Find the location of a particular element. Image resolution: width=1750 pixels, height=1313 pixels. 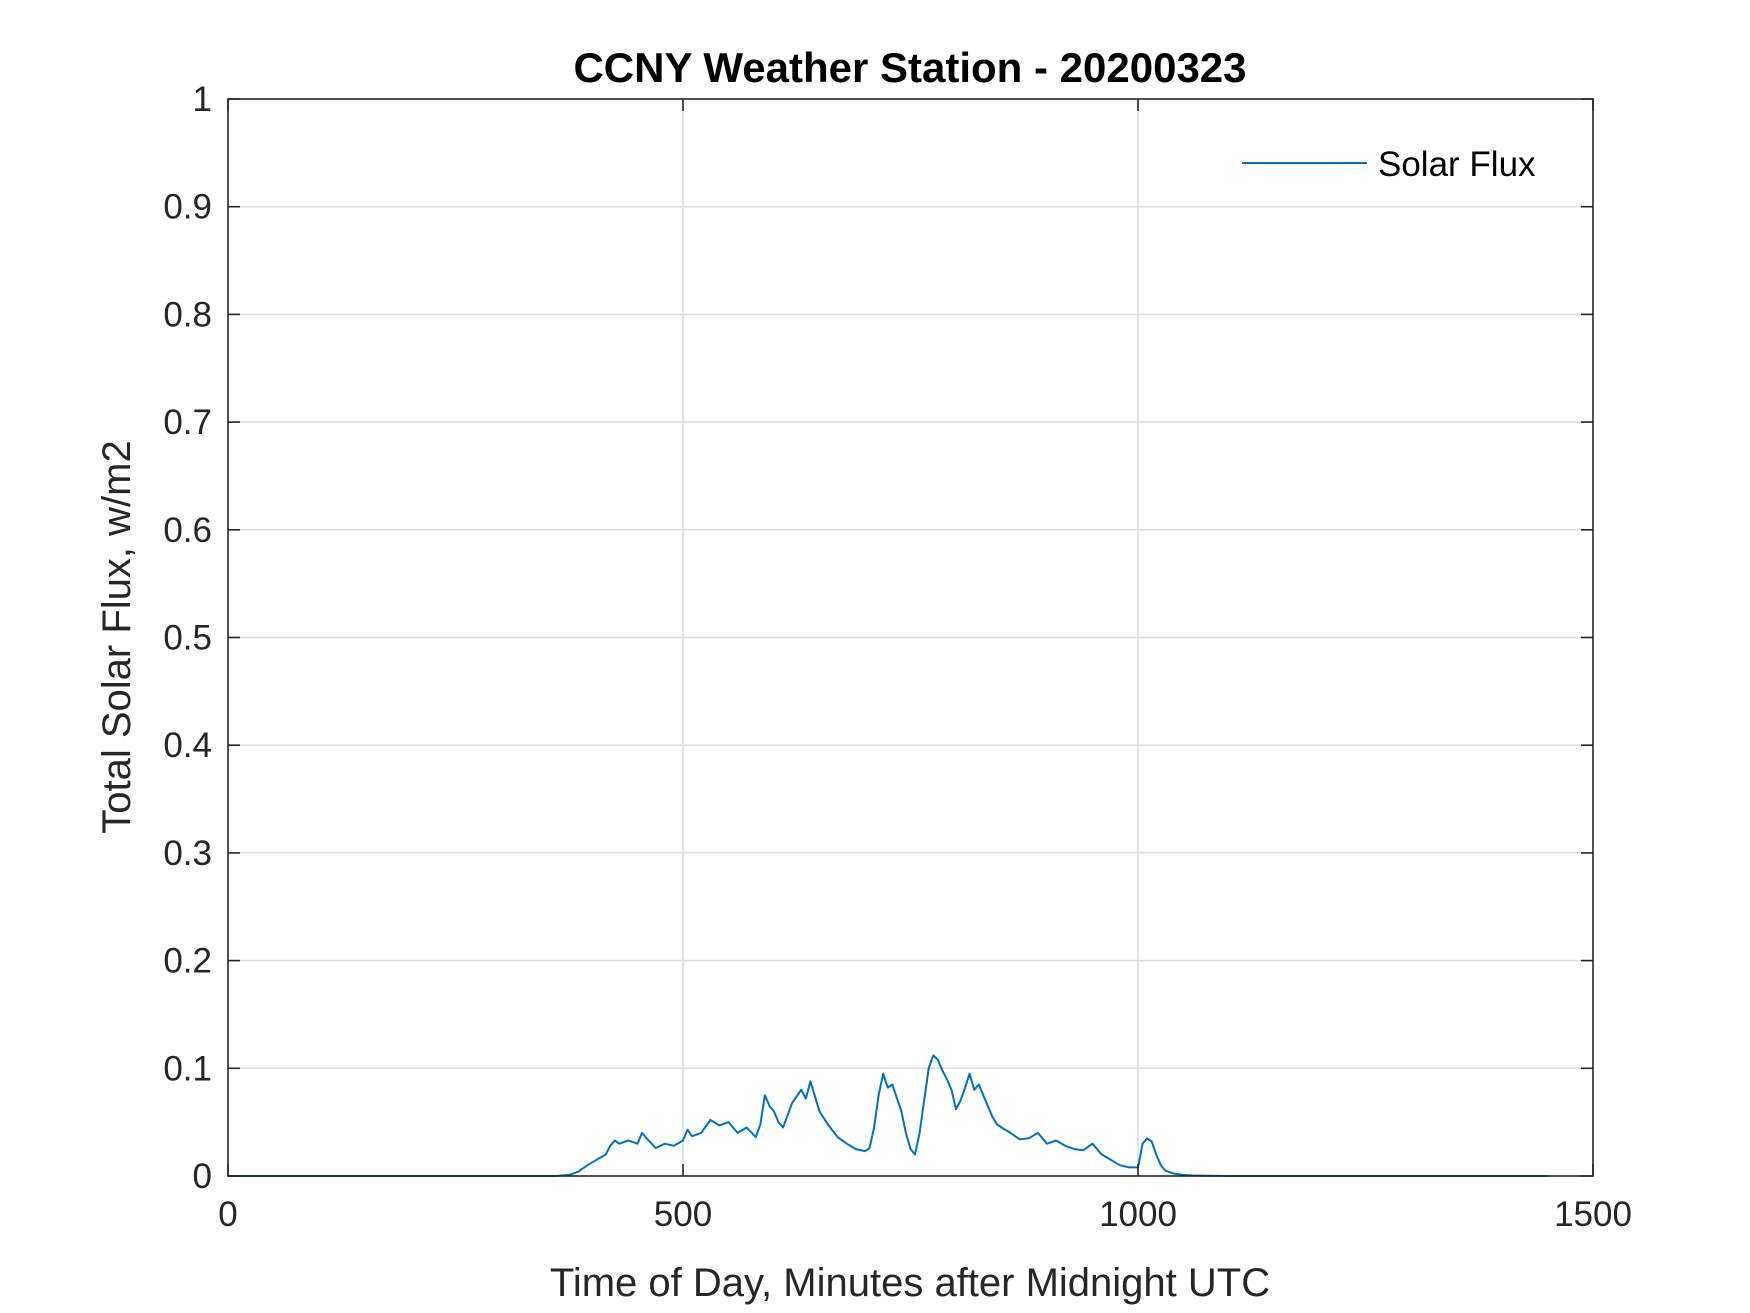

y-tick-label: 0.7 is located at coordinates (187, 422).